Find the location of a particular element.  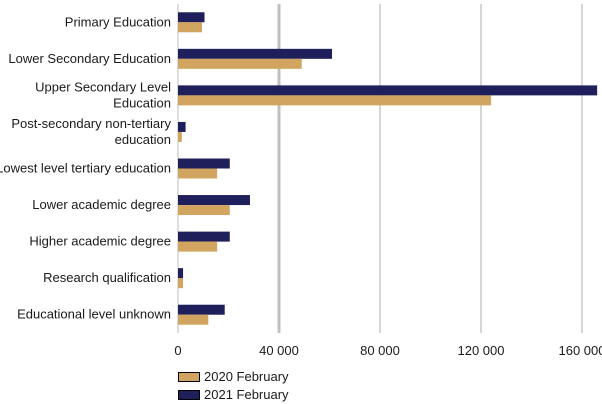

x-tick-label: 160 000 is located at coordinates (580, 350).